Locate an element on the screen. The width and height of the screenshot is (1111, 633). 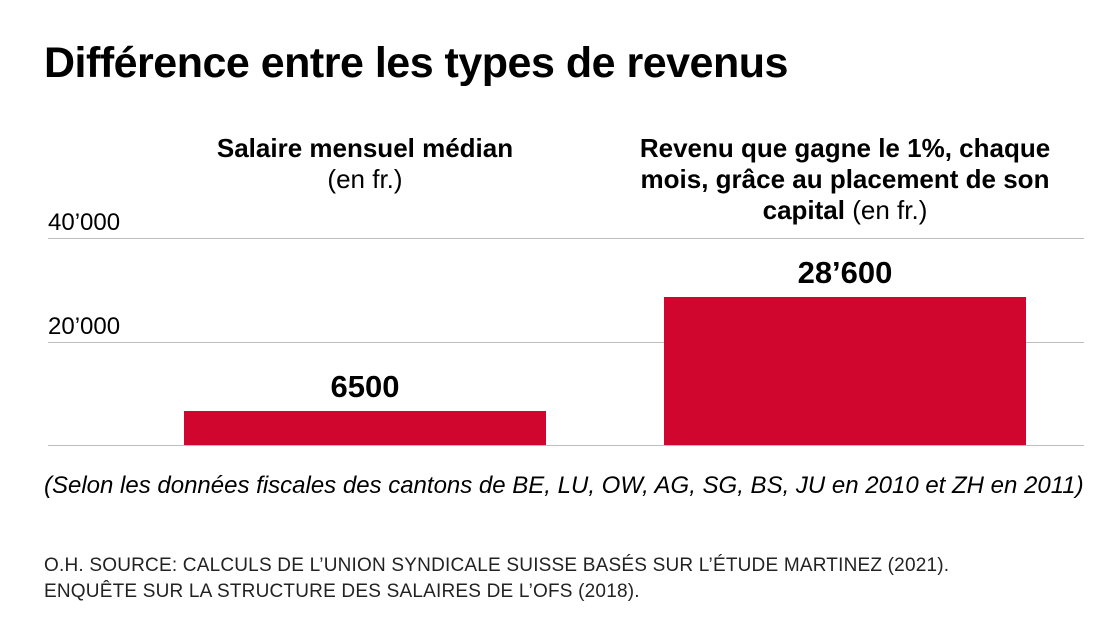
bar-value-label: 6500 is located at coordinates (365, 386).